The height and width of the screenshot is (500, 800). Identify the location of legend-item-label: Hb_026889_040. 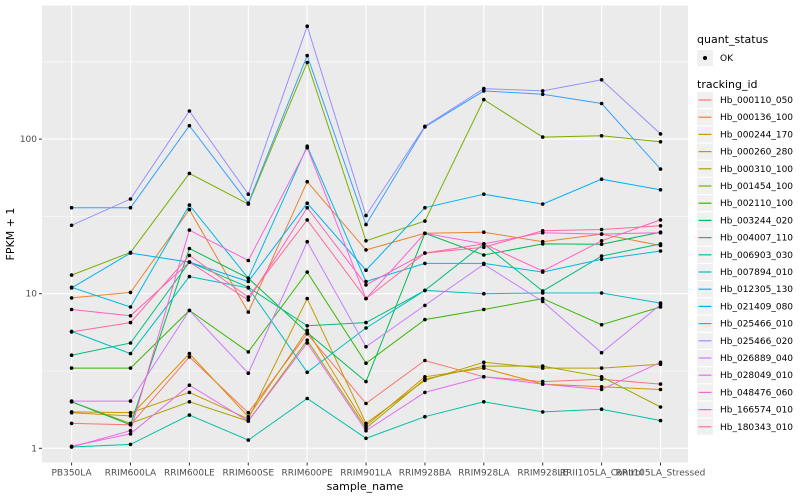
(756, 359).